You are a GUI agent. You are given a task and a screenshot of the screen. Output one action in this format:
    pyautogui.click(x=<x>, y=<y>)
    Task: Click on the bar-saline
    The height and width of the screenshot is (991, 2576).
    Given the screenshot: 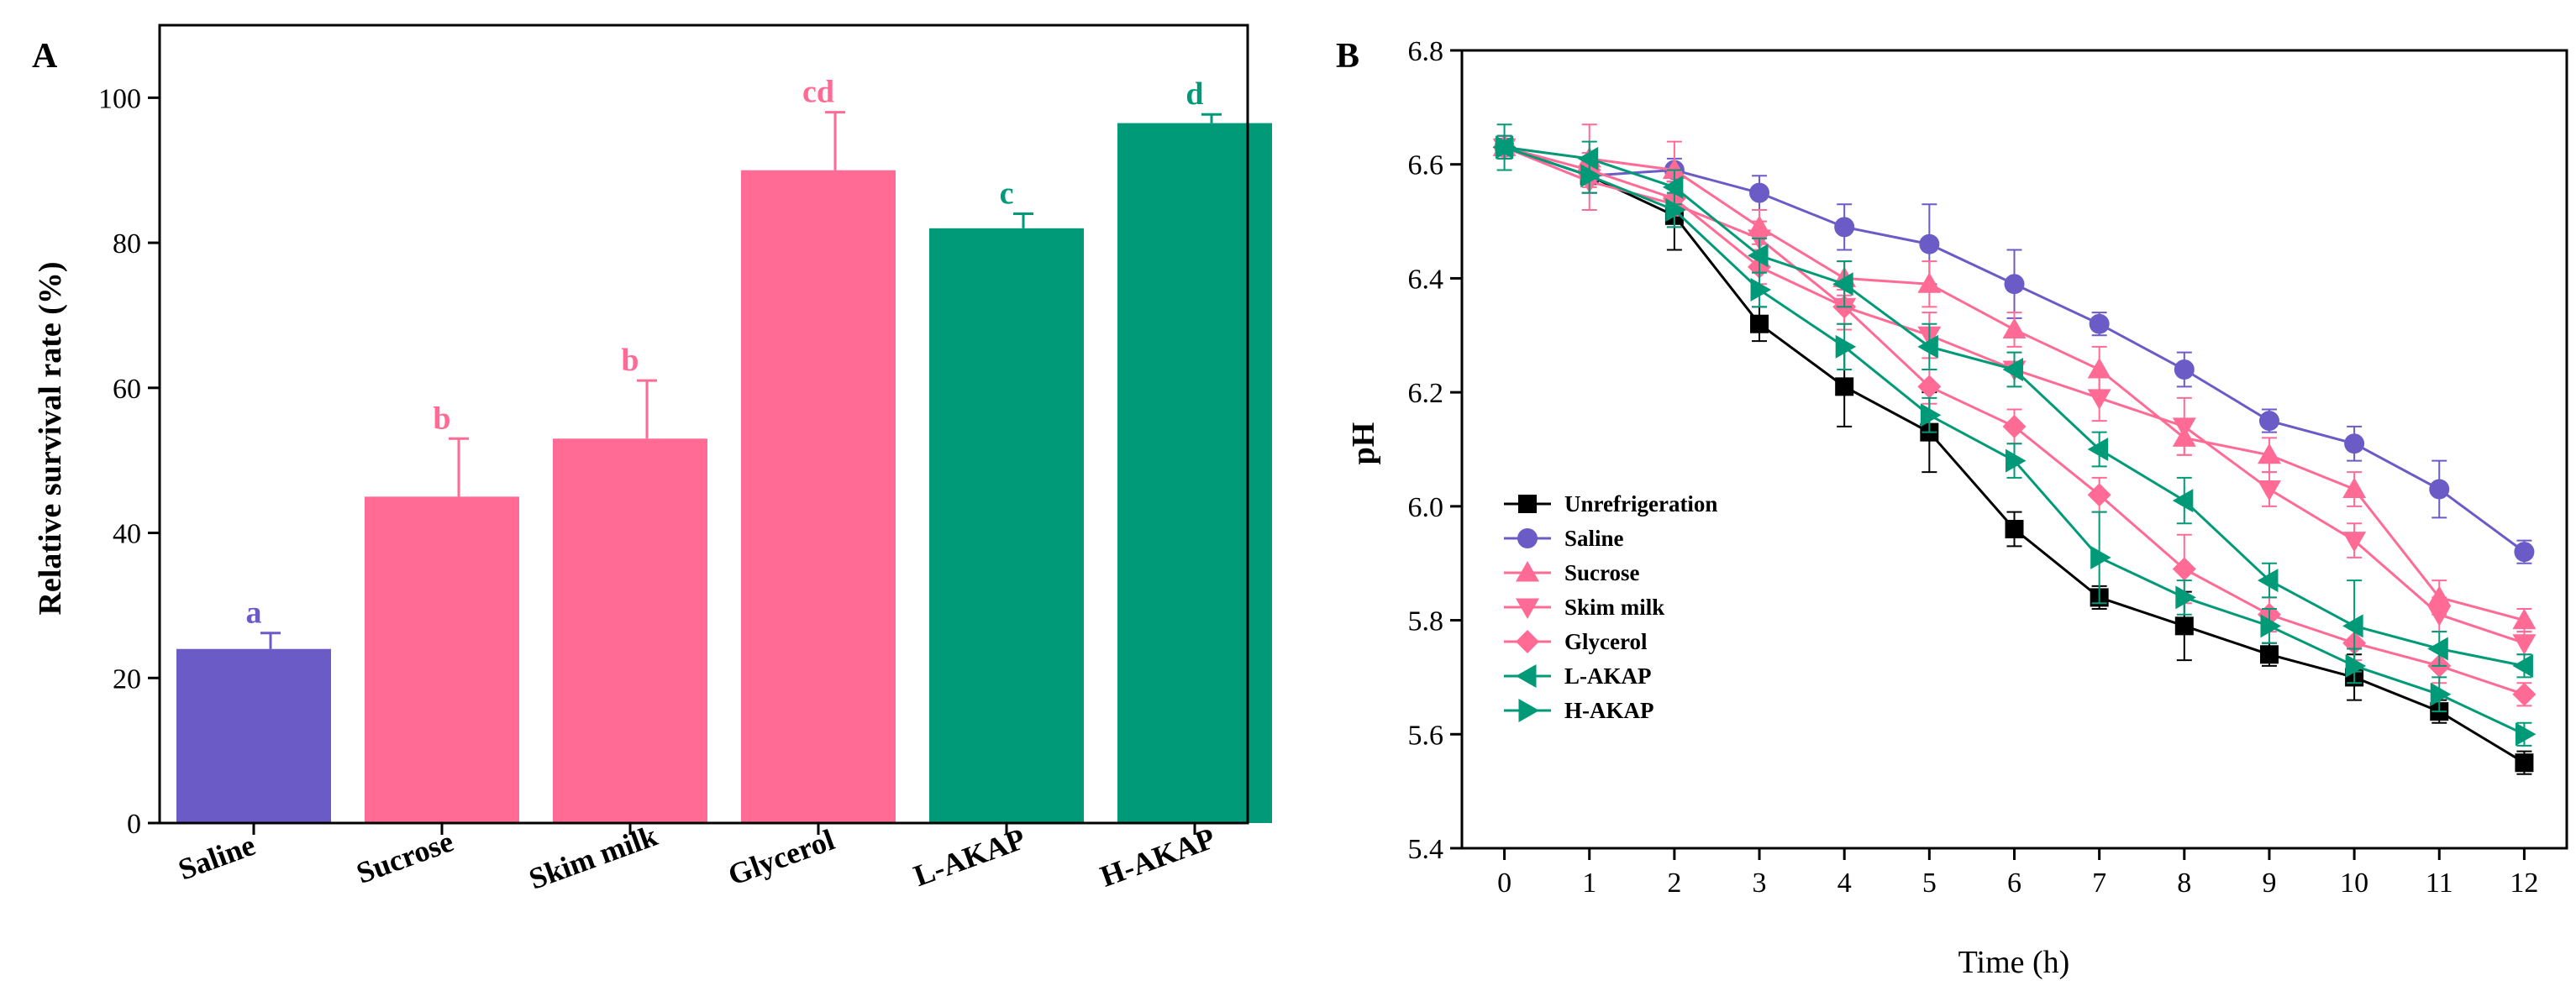 What is the action you would take?
    pyautogui.click(x=253, y=736)
    